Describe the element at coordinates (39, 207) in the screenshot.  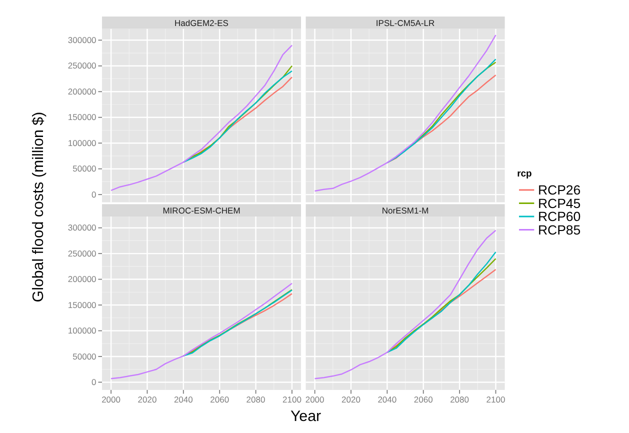
I see `y-axis-title: Global flood costs (million $)` at that location.